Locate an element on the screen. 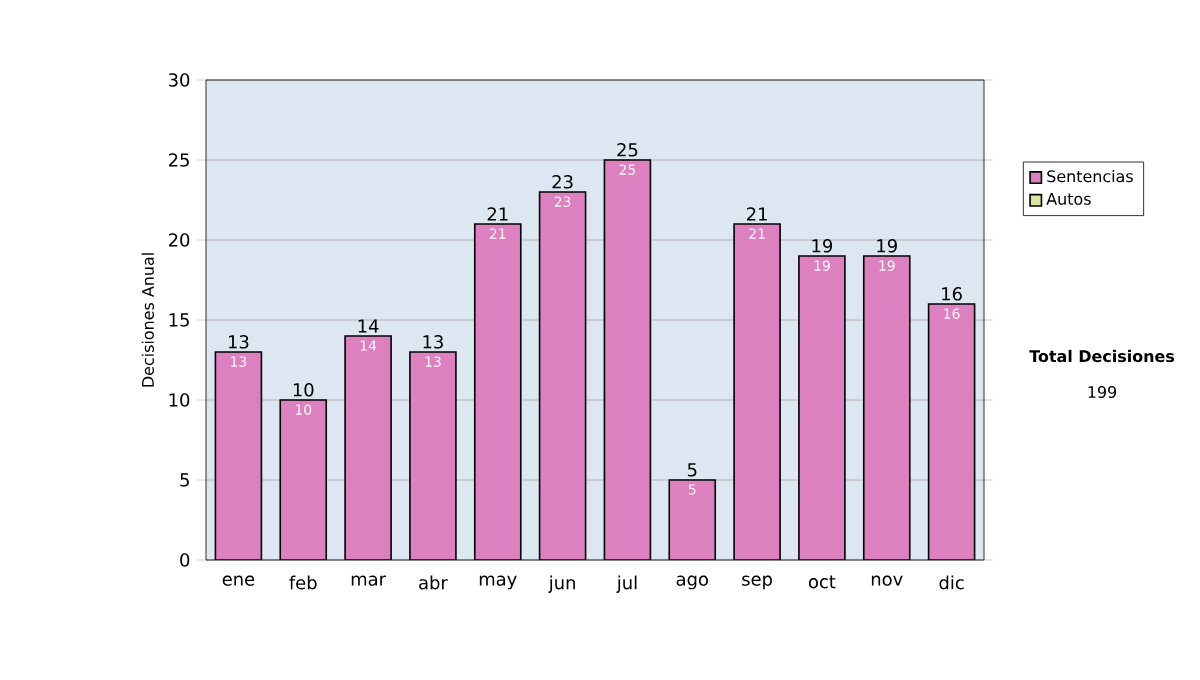  y-tick-label: 30 is located at coordinates (179, 80).